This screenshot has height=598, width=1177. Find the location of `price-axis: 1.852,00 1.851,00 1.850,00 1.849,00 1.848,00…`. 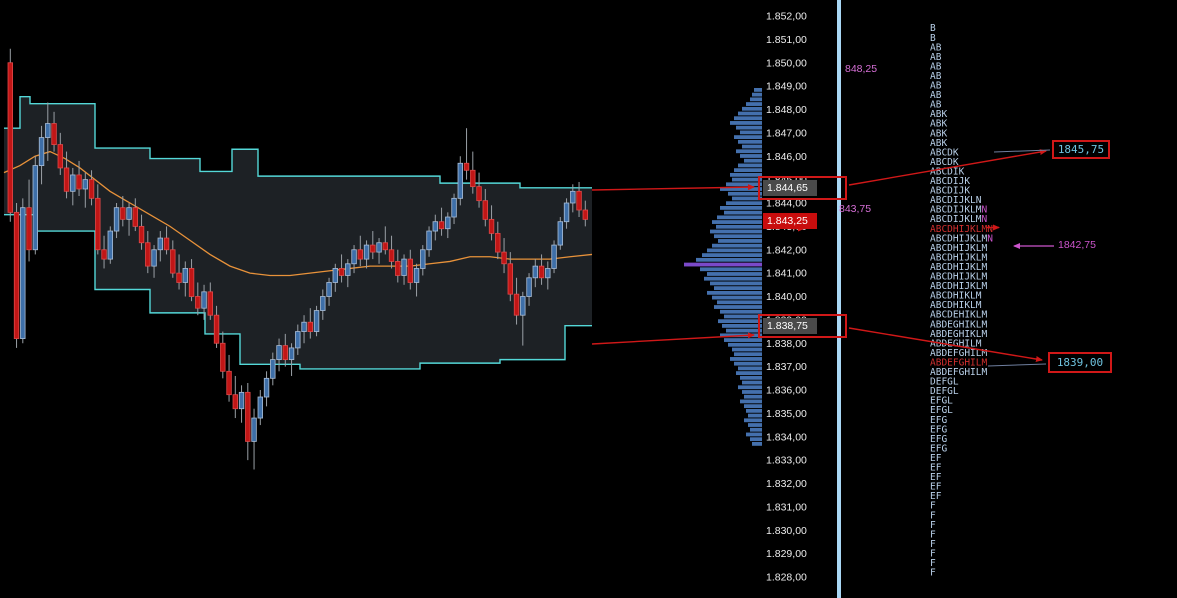

price-axis: 1.852,00 1.851,00 1.850,00 1.849,00 1.848,00… is located at coordinates (786, 297).